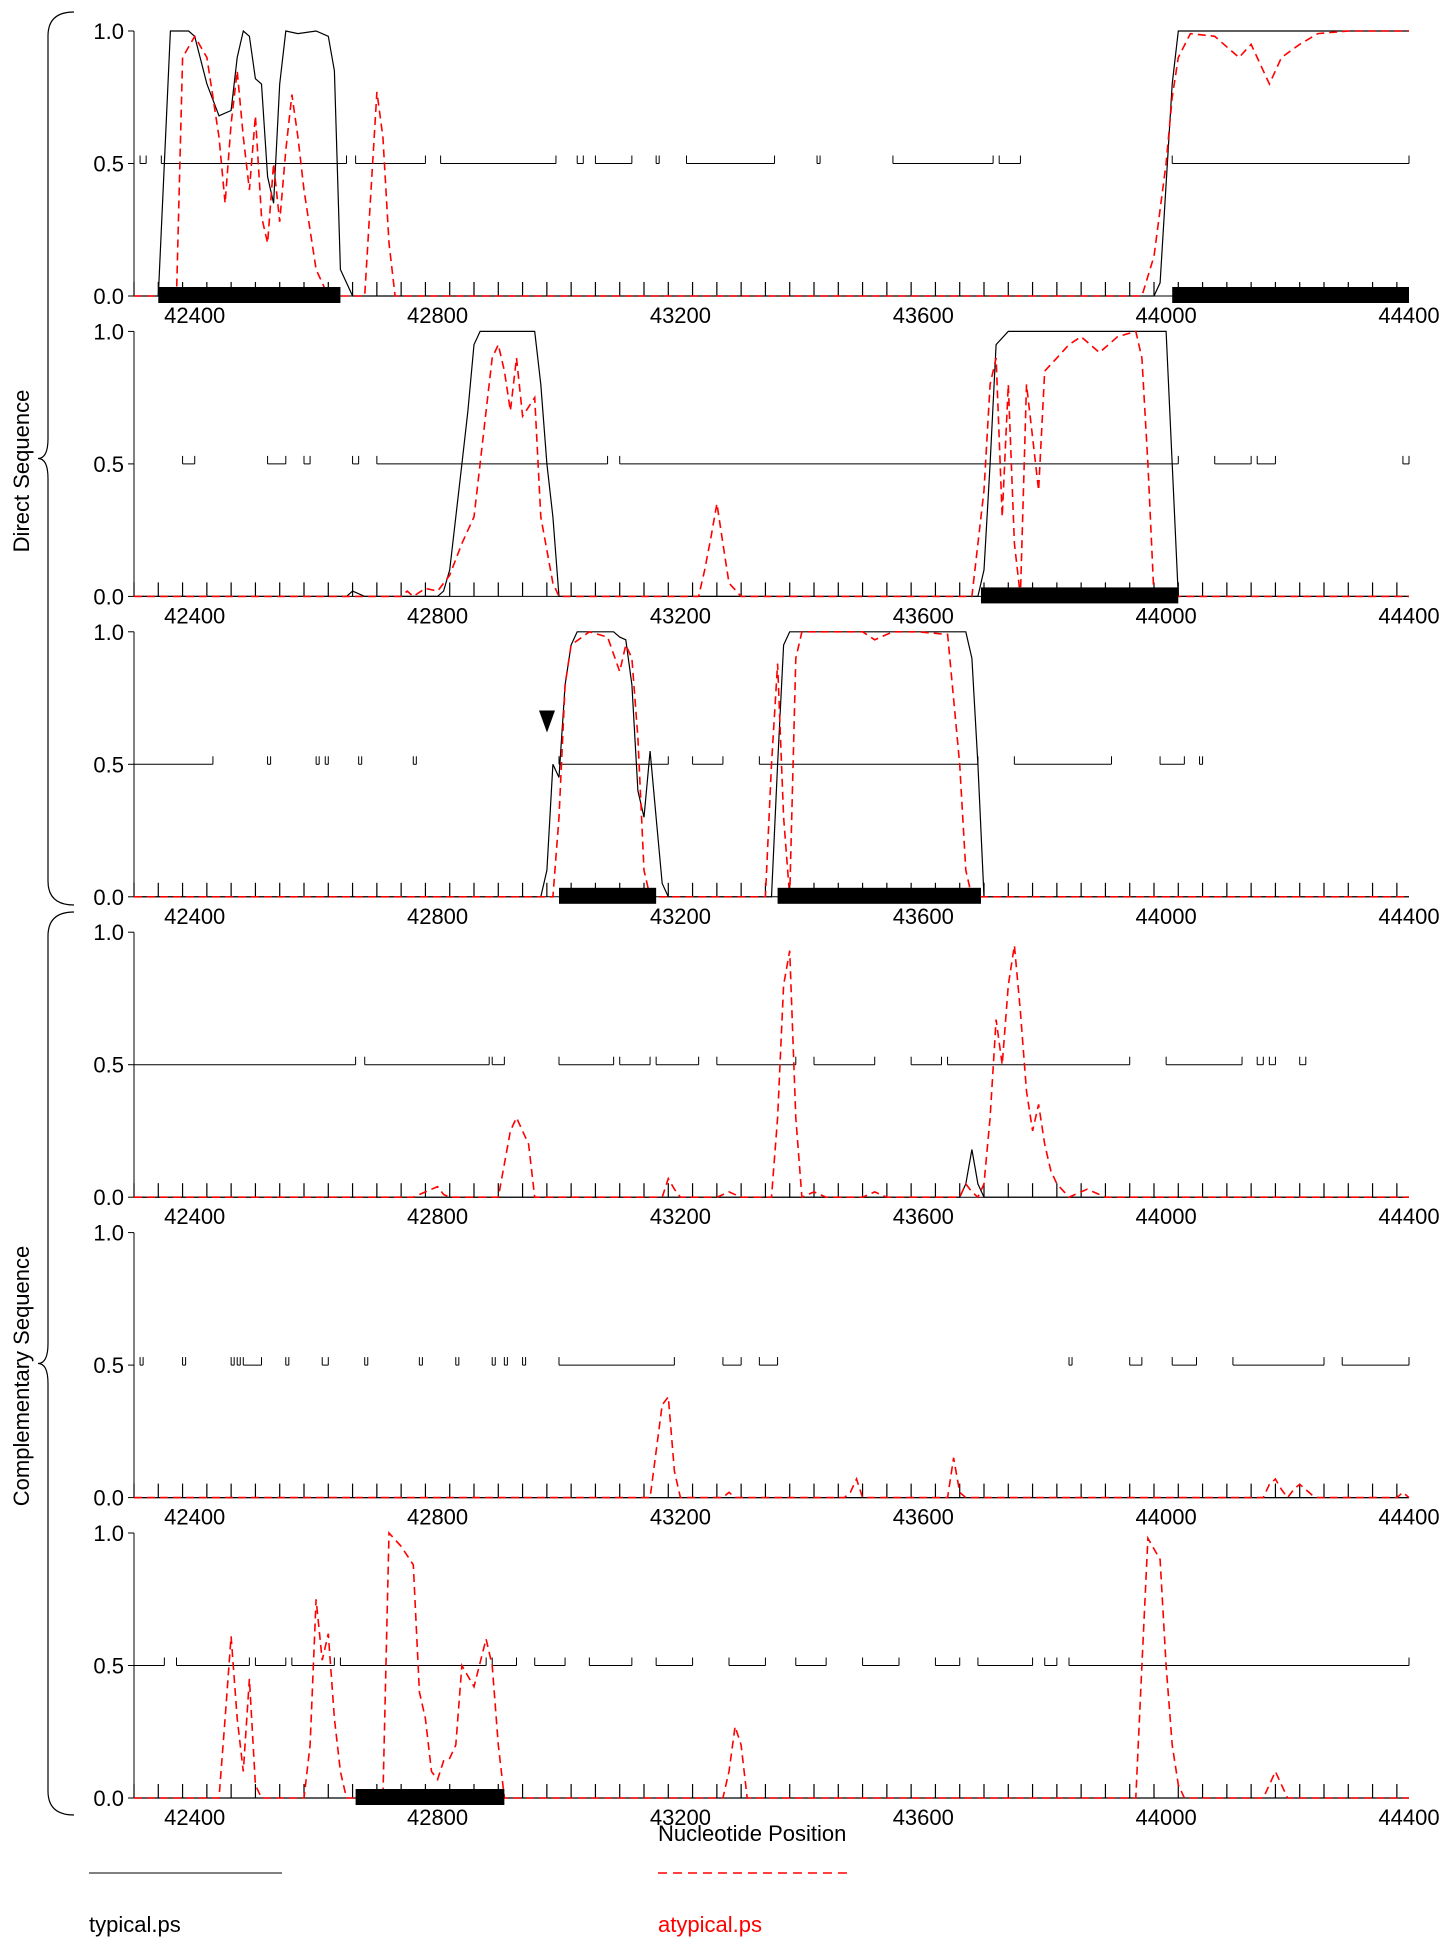 Image resolution: width=1453 pixels, height=1944 pixels. Describe the element at coordinates (547, 721) in the screenshot. I see `start-marker-triangle` at that location.